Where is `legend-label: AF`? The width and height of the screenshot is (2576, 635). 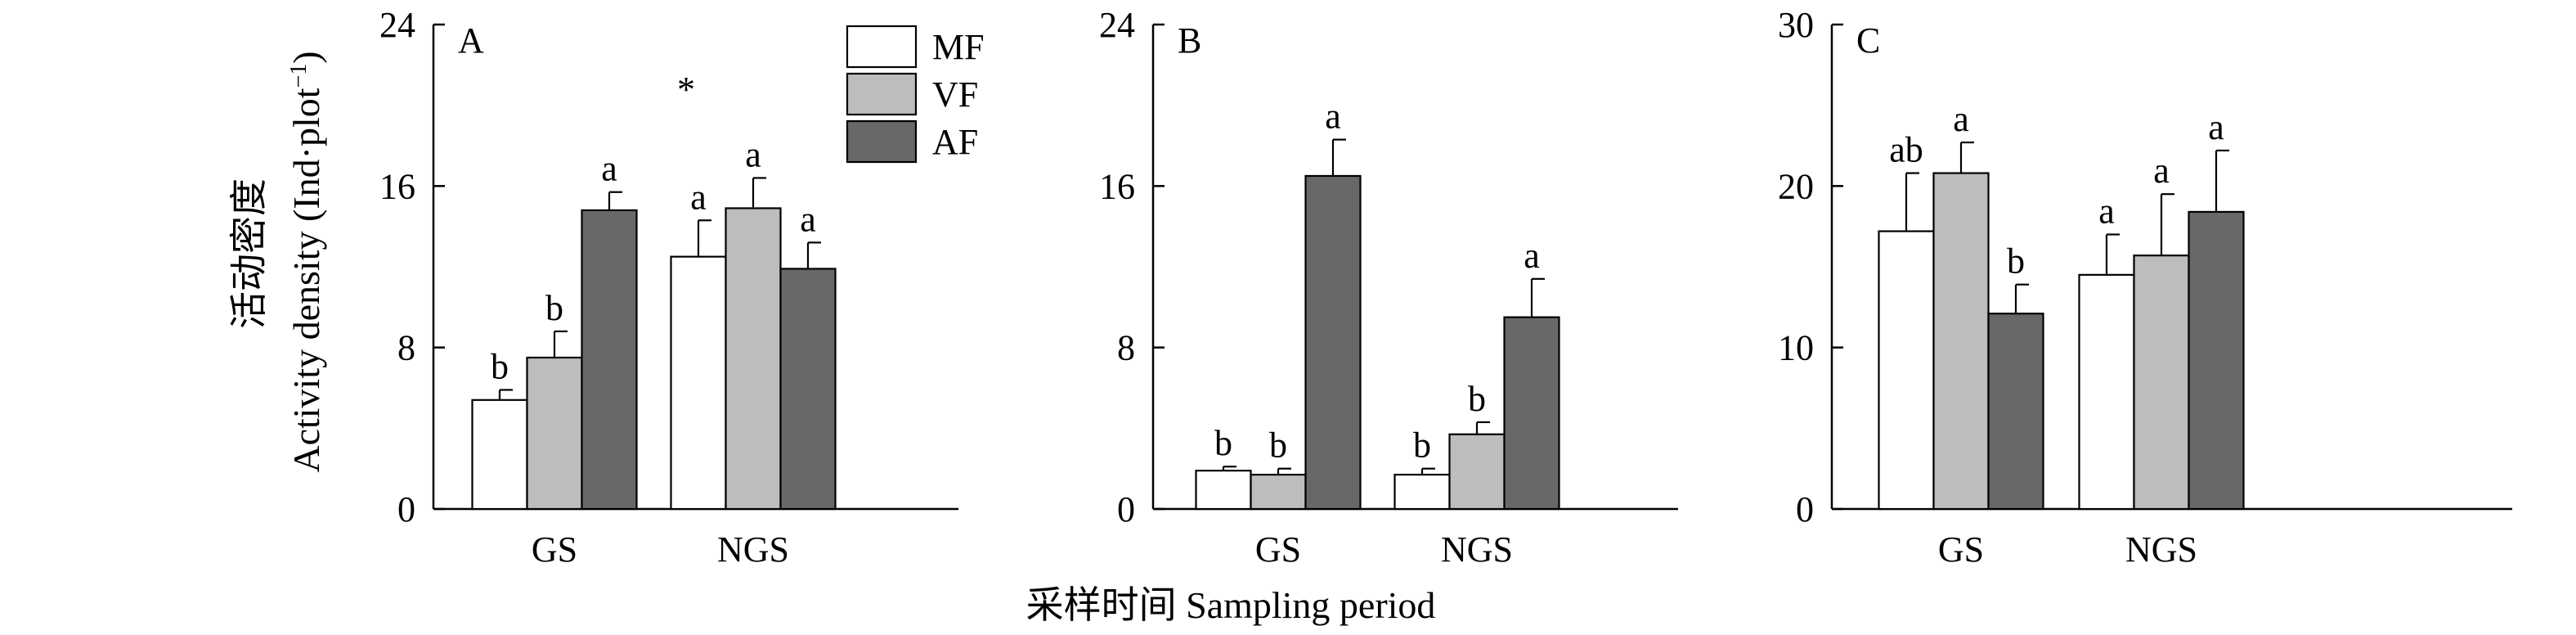
legend-label: AF is located at coordinates (955, 142).